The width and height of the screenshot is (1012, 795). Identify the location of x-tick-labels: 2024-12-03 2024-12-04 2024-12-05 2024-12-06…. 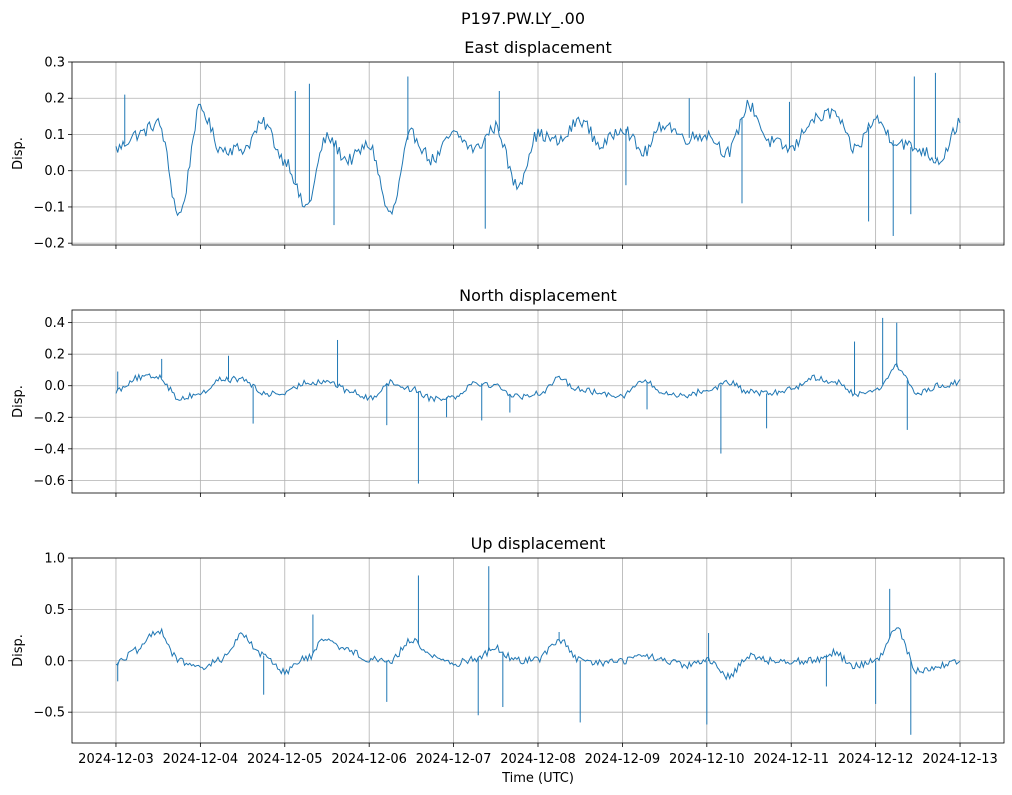
(538, 759).